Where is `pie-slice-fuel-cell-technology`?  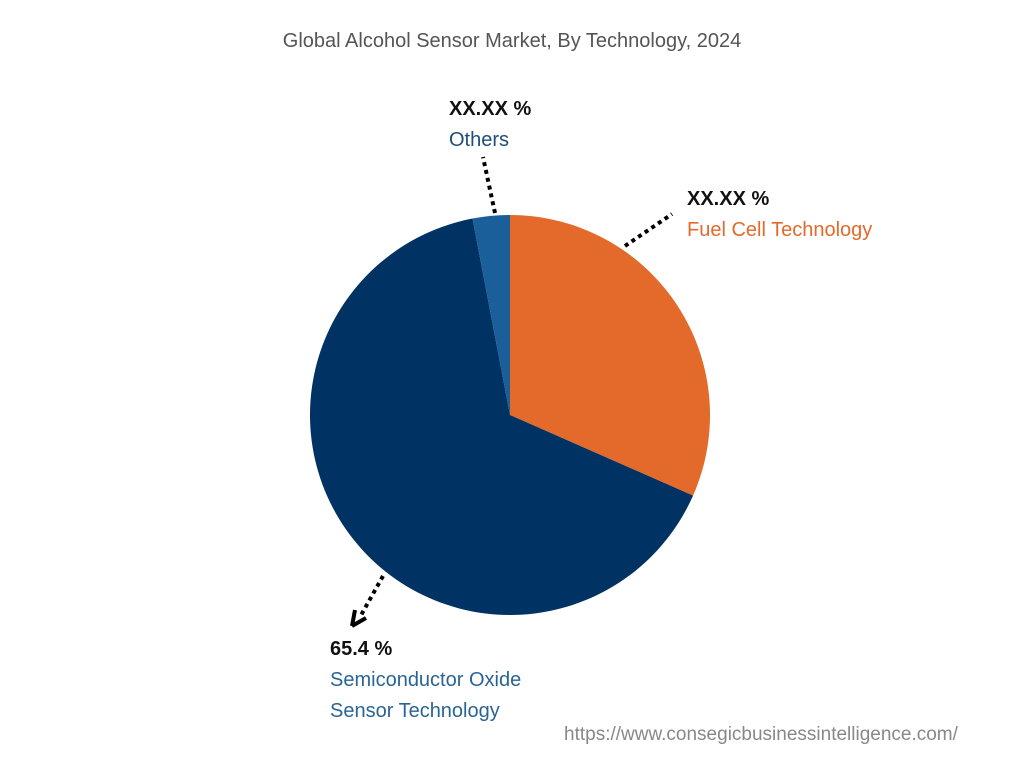 pie-slice-fuel-cell-technology is located at coordinates (610, 355).